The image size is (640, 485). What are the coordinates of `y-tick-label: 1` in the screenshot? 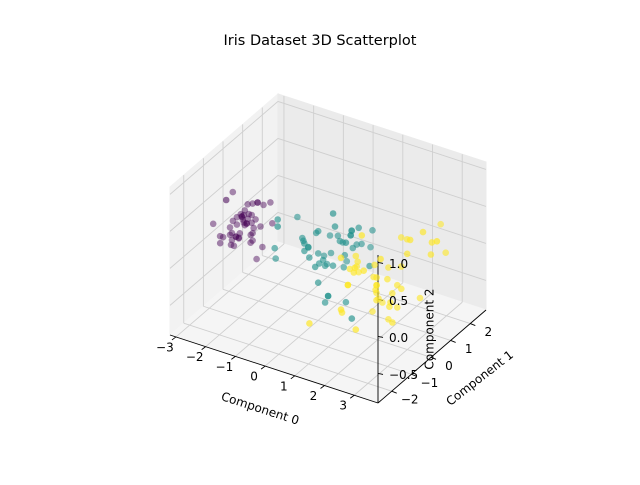 It's located at (469, 349).